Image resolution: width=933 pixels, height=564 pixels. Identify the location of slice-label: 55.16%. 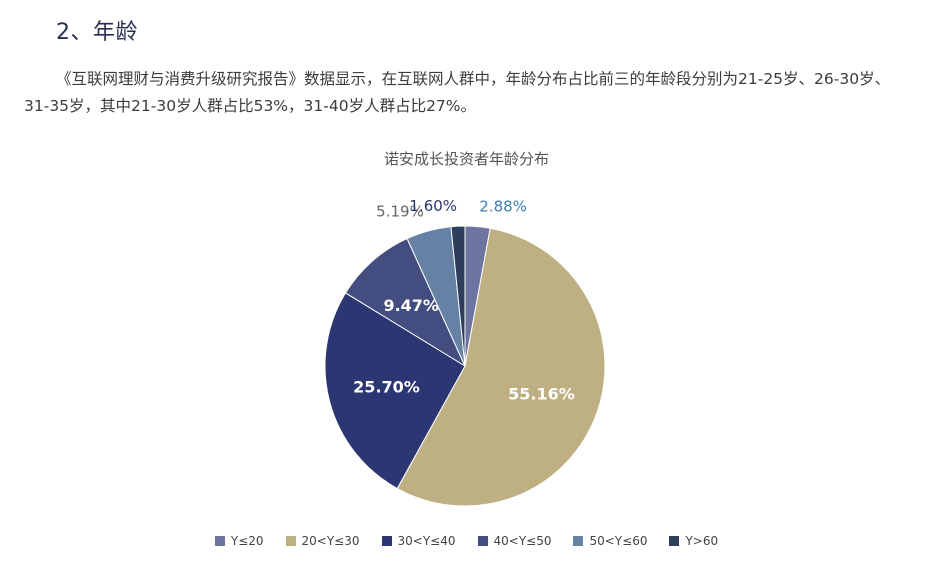
(541, 393).